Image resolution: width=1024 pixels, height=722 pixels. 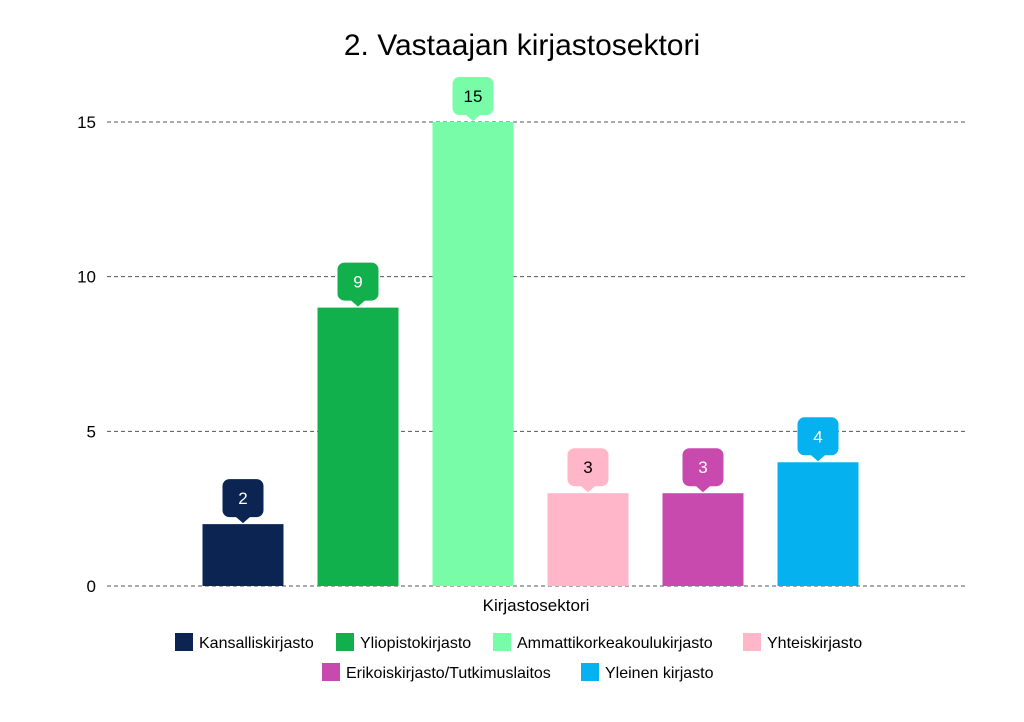 I want to click on legend-item: Yleinen kirjasto, so click(x=647, y=672).